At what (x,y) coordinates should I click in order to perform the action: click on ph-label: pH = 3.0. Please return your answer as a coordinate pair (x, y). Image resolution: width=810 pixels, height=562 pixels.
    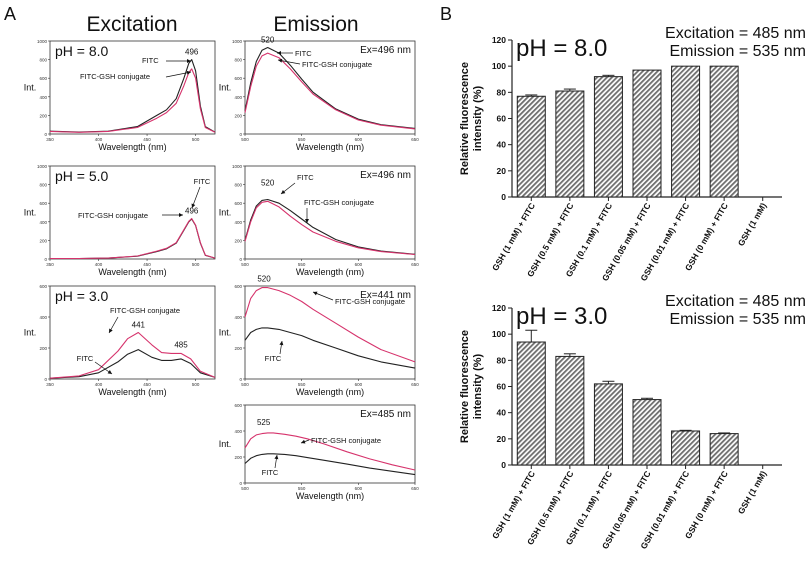
    Looking at the image, I should click on (82, 296).